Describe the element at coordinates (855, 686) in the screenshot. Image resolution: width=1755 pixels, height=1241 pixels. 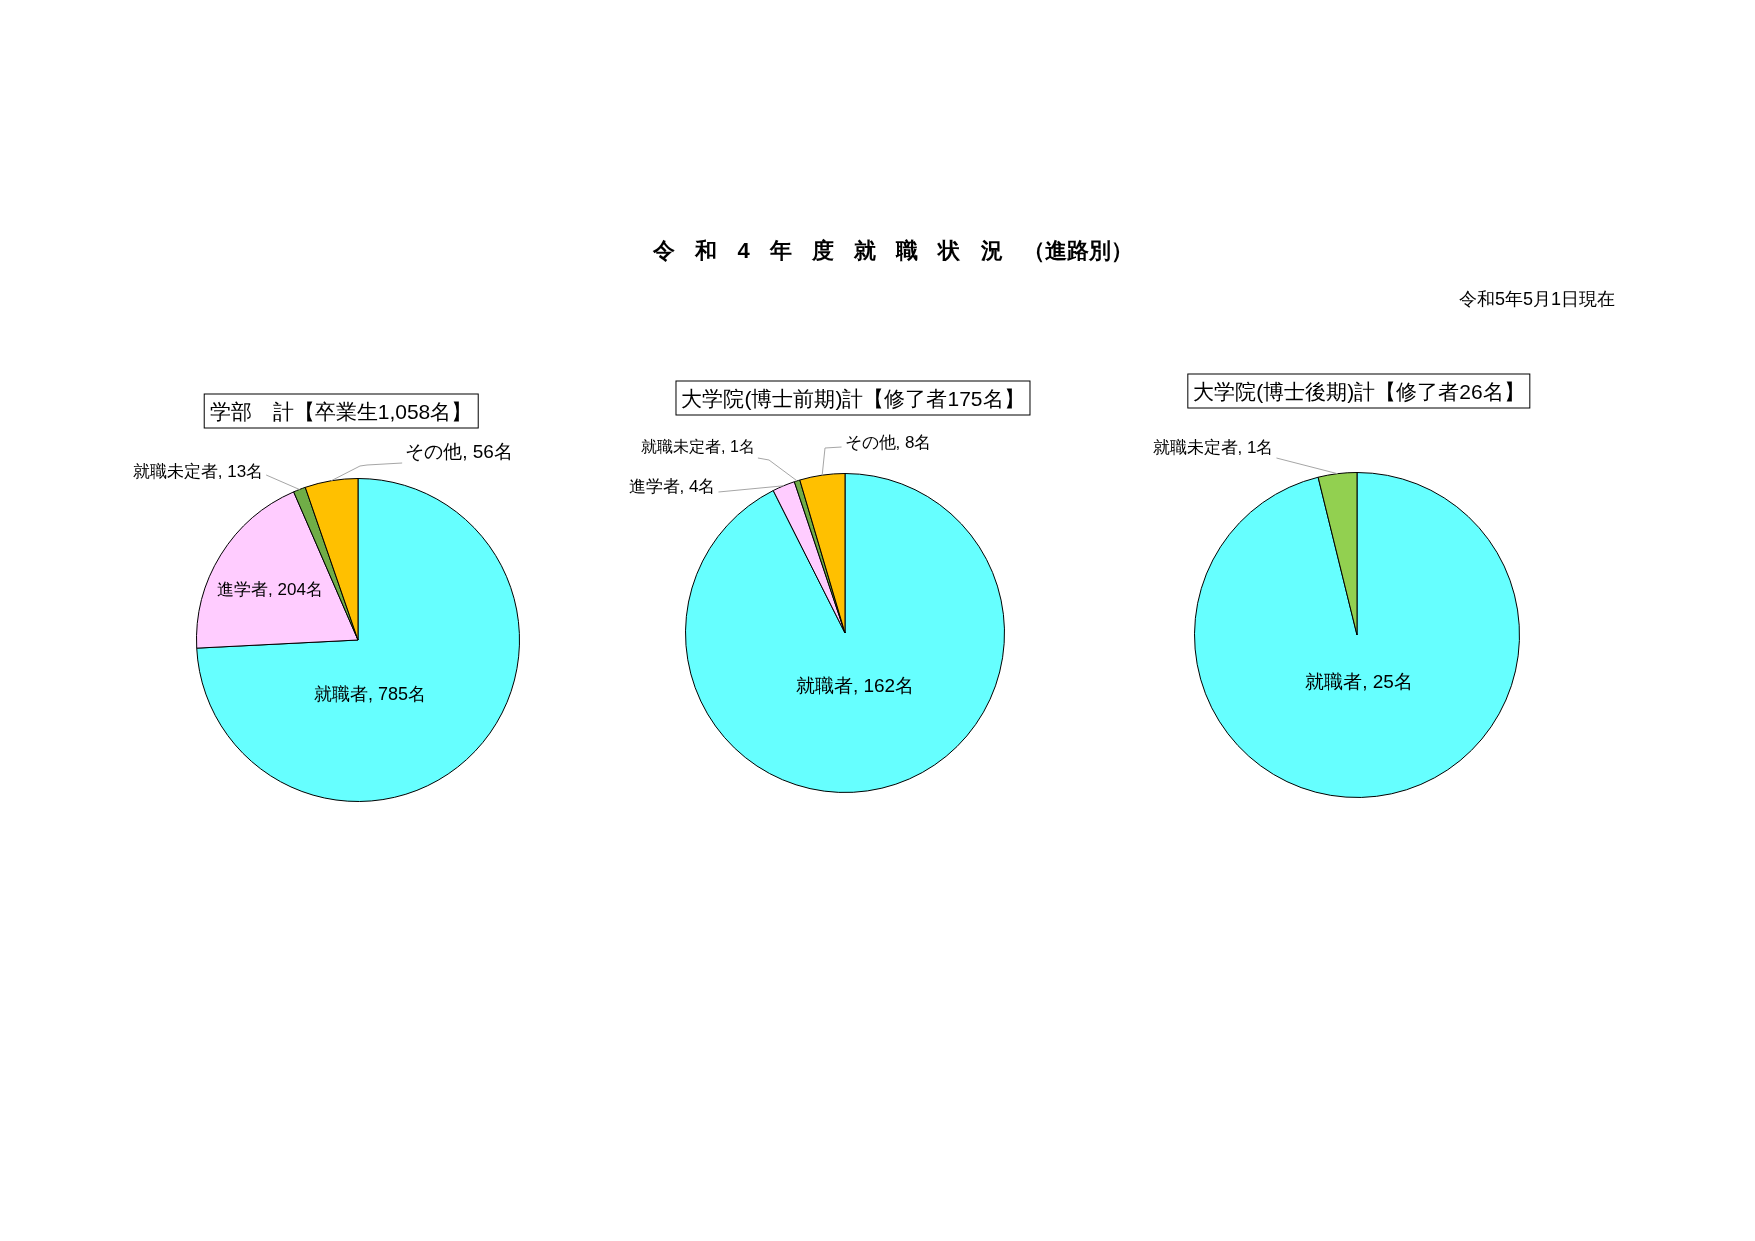
I see `slice-label: 就職者, 162名` at that location.